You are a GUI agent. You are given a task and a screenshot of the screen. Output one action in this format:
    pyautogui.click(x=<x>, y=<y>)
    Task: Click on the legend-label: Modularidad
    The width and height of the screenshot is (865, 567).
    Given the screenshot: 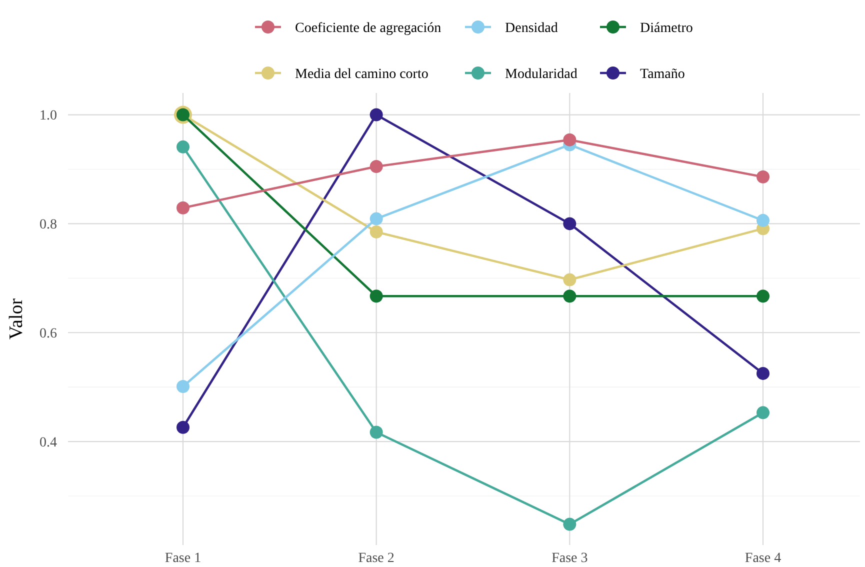 What is the action you would take?
    pyautogui.click(x=541, y=74)
    